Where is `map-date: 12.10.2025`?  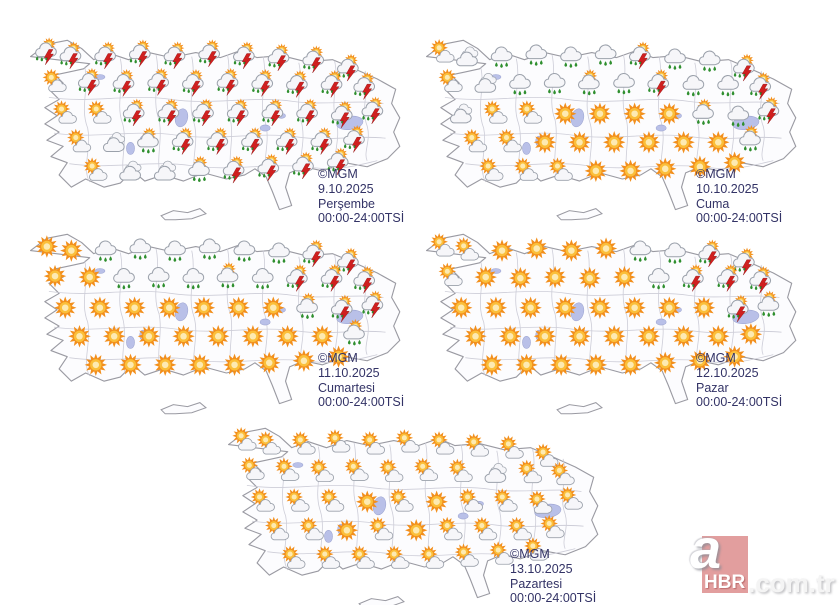
map-date: 12.10.2025 is located at coordinates (727, 372).